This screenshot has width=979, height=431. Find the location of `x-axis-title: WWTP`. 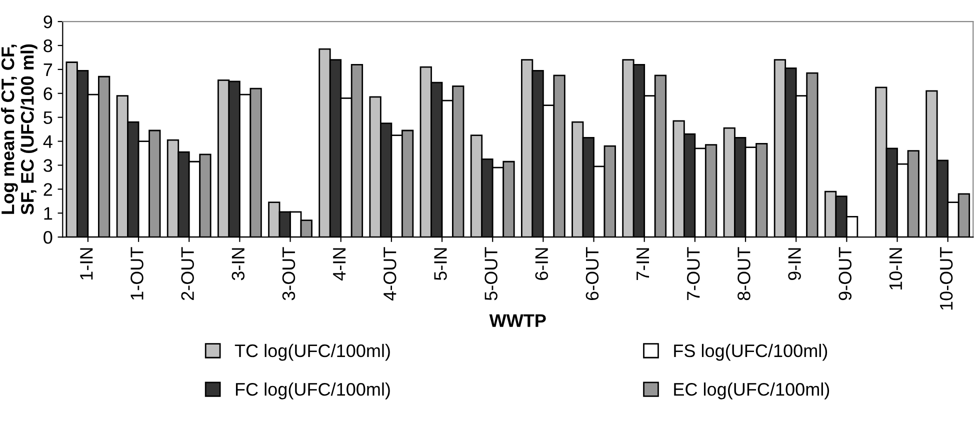

x-axis-title: WWTP is located at coordinates (517, 320).